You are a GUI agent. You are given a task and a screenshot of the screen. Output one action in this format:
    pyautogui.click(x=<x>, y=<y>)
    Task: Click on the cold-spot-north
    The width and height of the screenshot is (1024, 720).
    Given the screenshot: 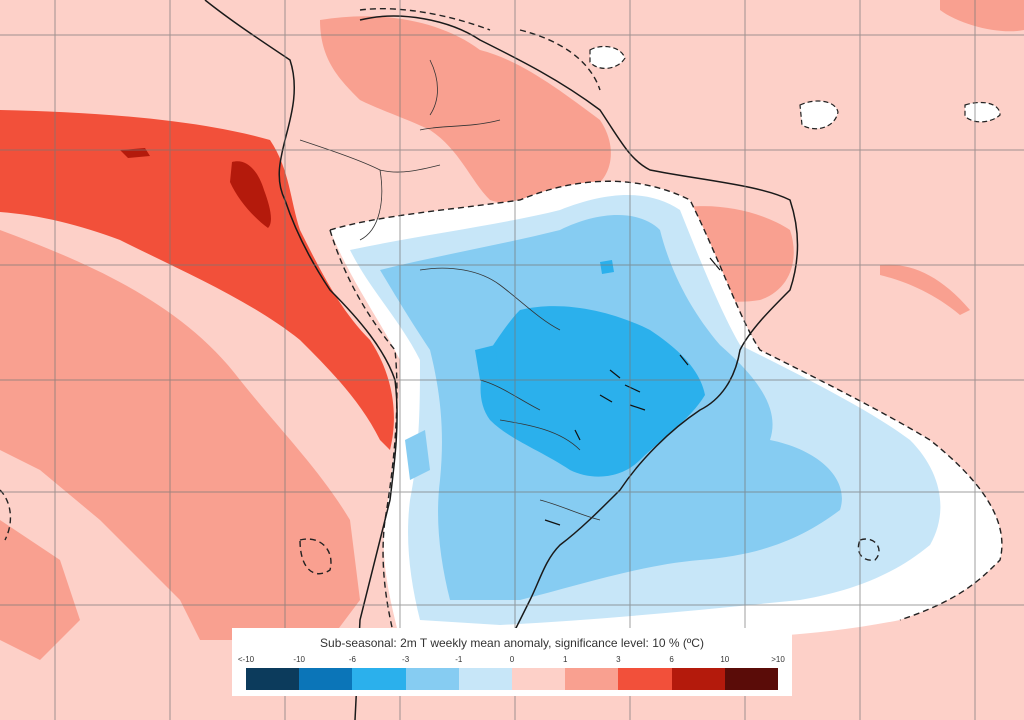 What is the action you would take?
    pyautogui.click(x=607, y=267)
    